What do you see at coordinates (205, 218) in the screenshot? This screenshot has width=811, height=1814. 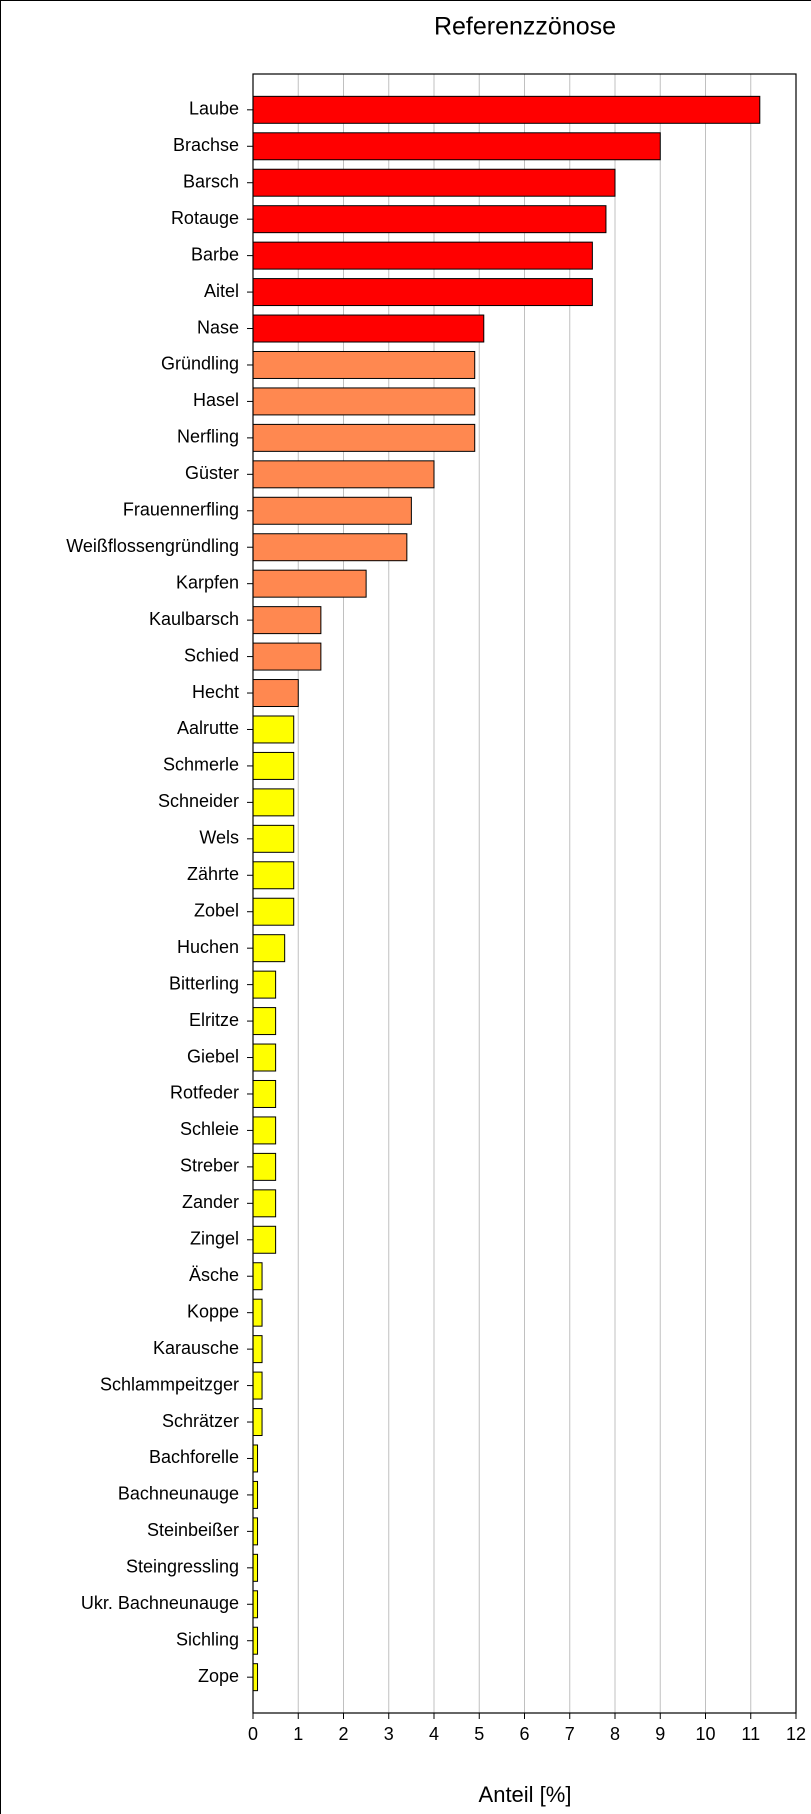 I see `y-tick-label: Rotauge` at bounding box center [205, 218].